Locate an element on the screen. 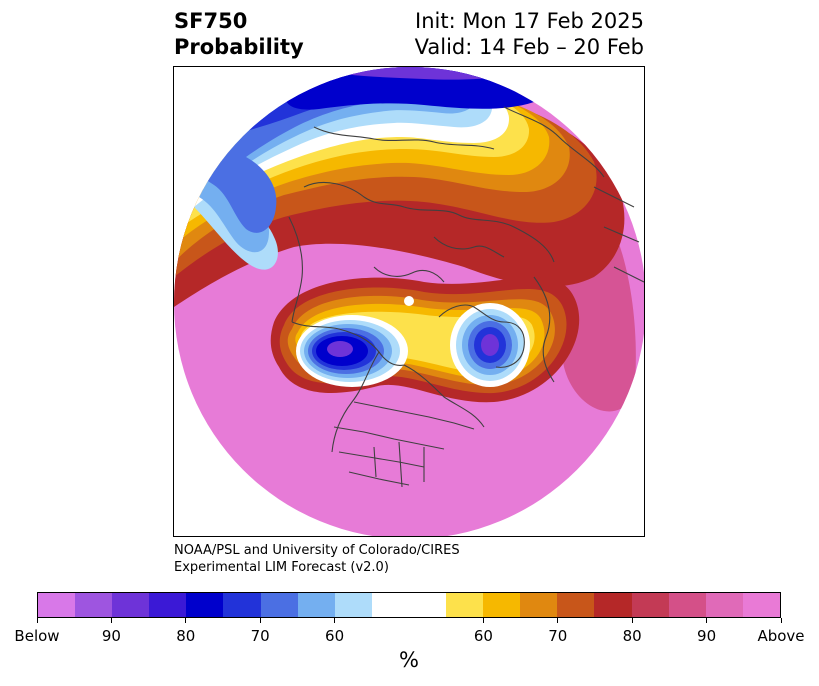 The image size is (819, 686). colorbar is located at coordinates (409, 605).